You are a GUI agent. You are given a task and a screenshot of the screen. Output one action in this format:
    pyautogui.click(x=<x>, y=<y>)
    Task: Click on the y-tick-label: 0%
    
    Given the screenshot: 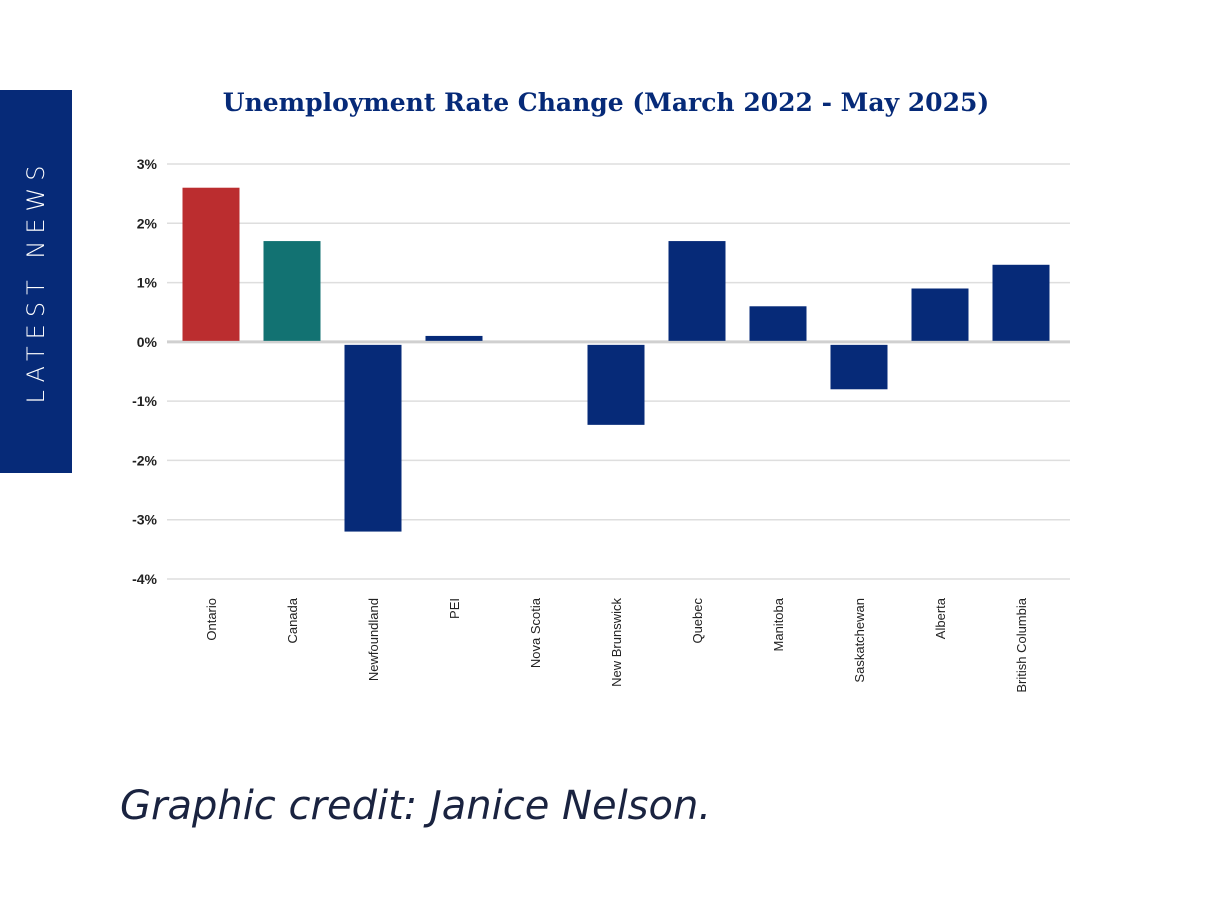 What is the action you would take?
    pyautogui.click(x=147, y=342)
    